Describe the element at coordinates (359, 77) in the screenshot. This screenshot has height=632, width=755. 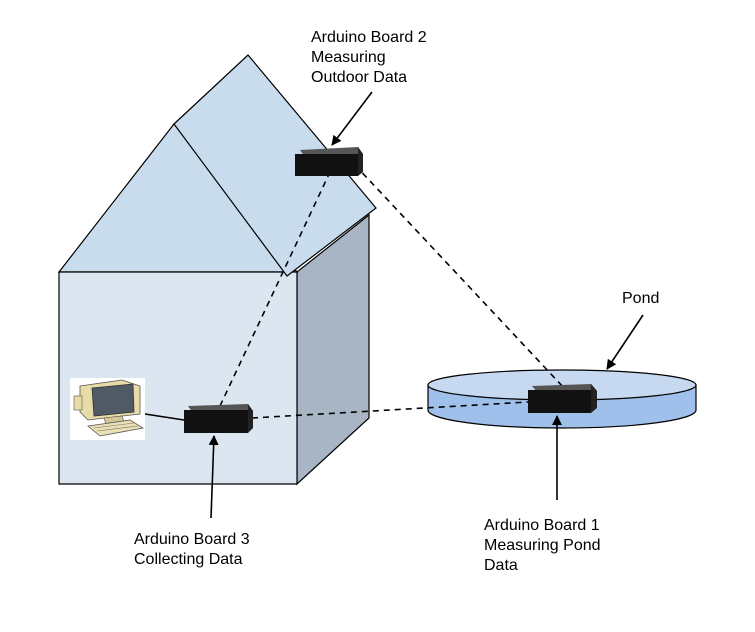
I see `board2-label-line3: Outdoor Data` at that location.